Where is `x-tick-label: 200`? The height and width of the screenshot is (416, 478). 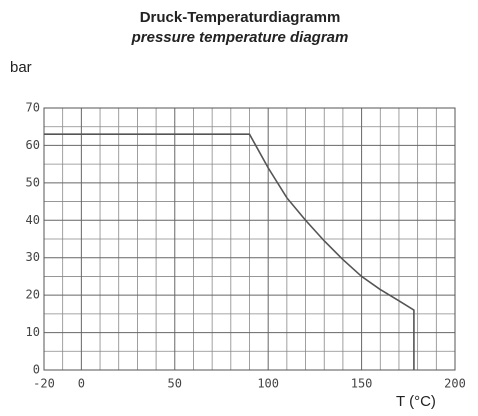
x-tick-label: 200 is located at coordinates (455, 384).